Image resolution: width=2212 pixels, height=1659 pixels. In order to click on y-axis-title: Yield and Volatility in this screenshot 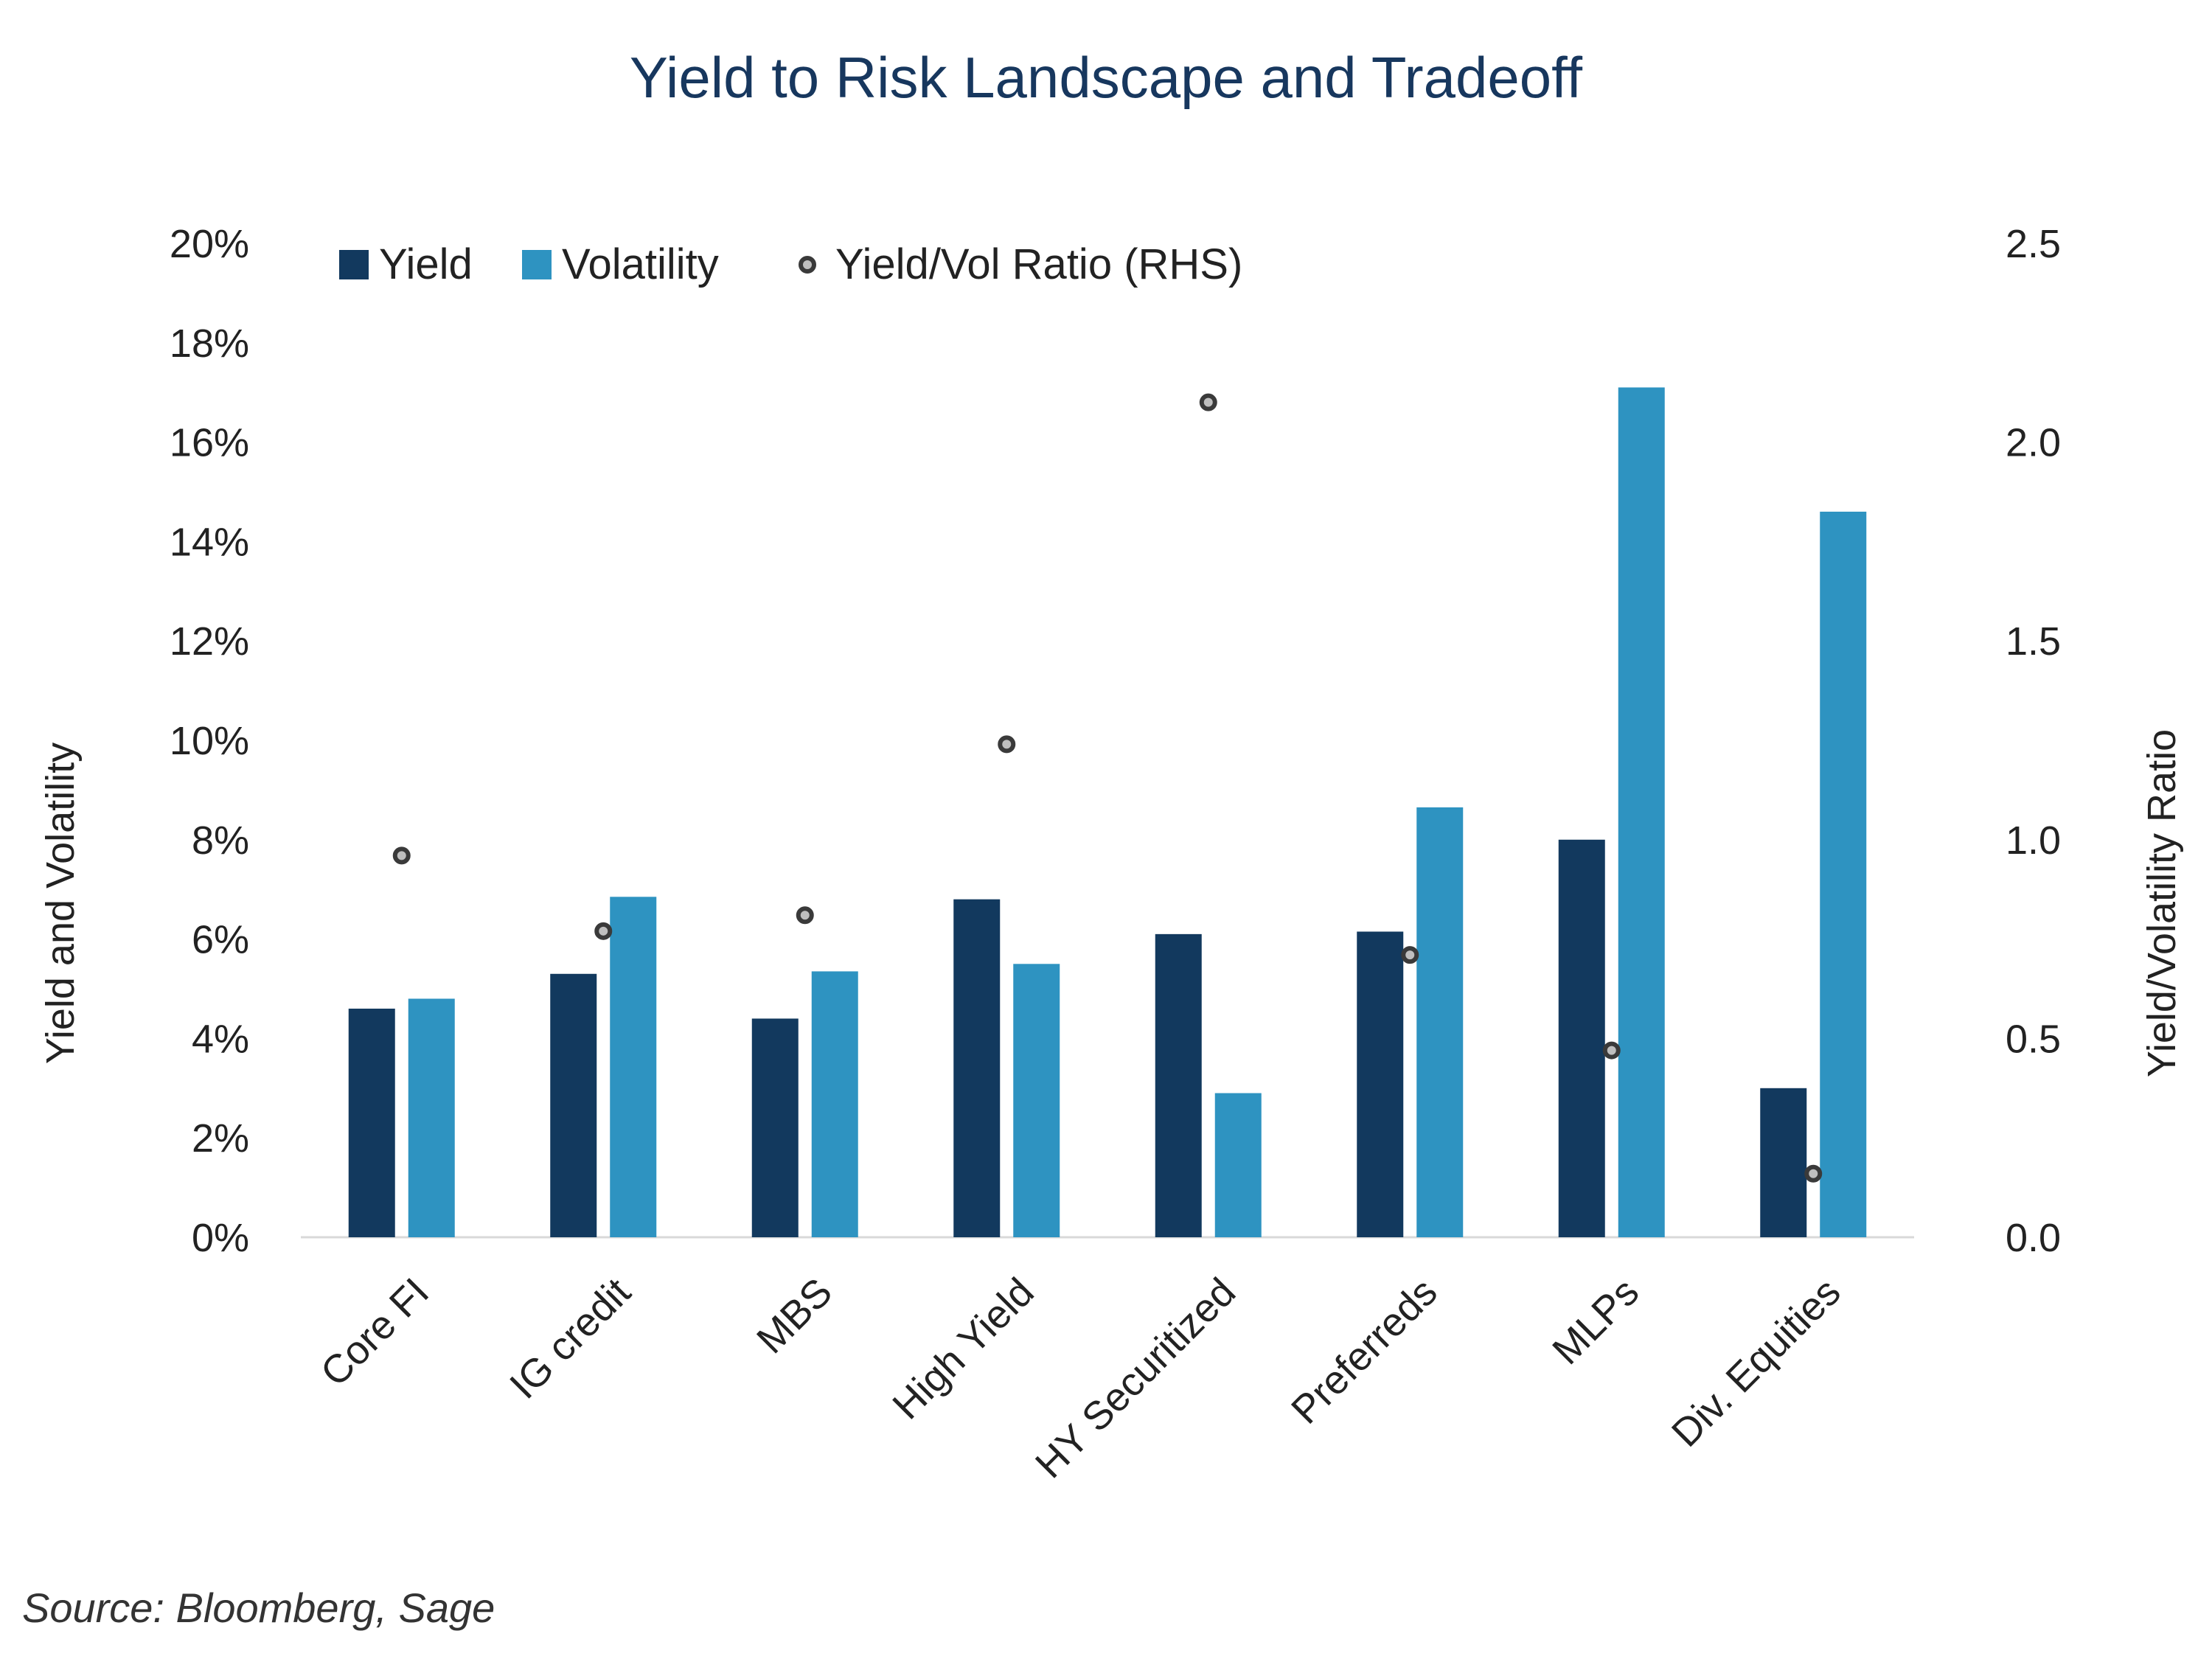, I will do `click(60, 903)`.